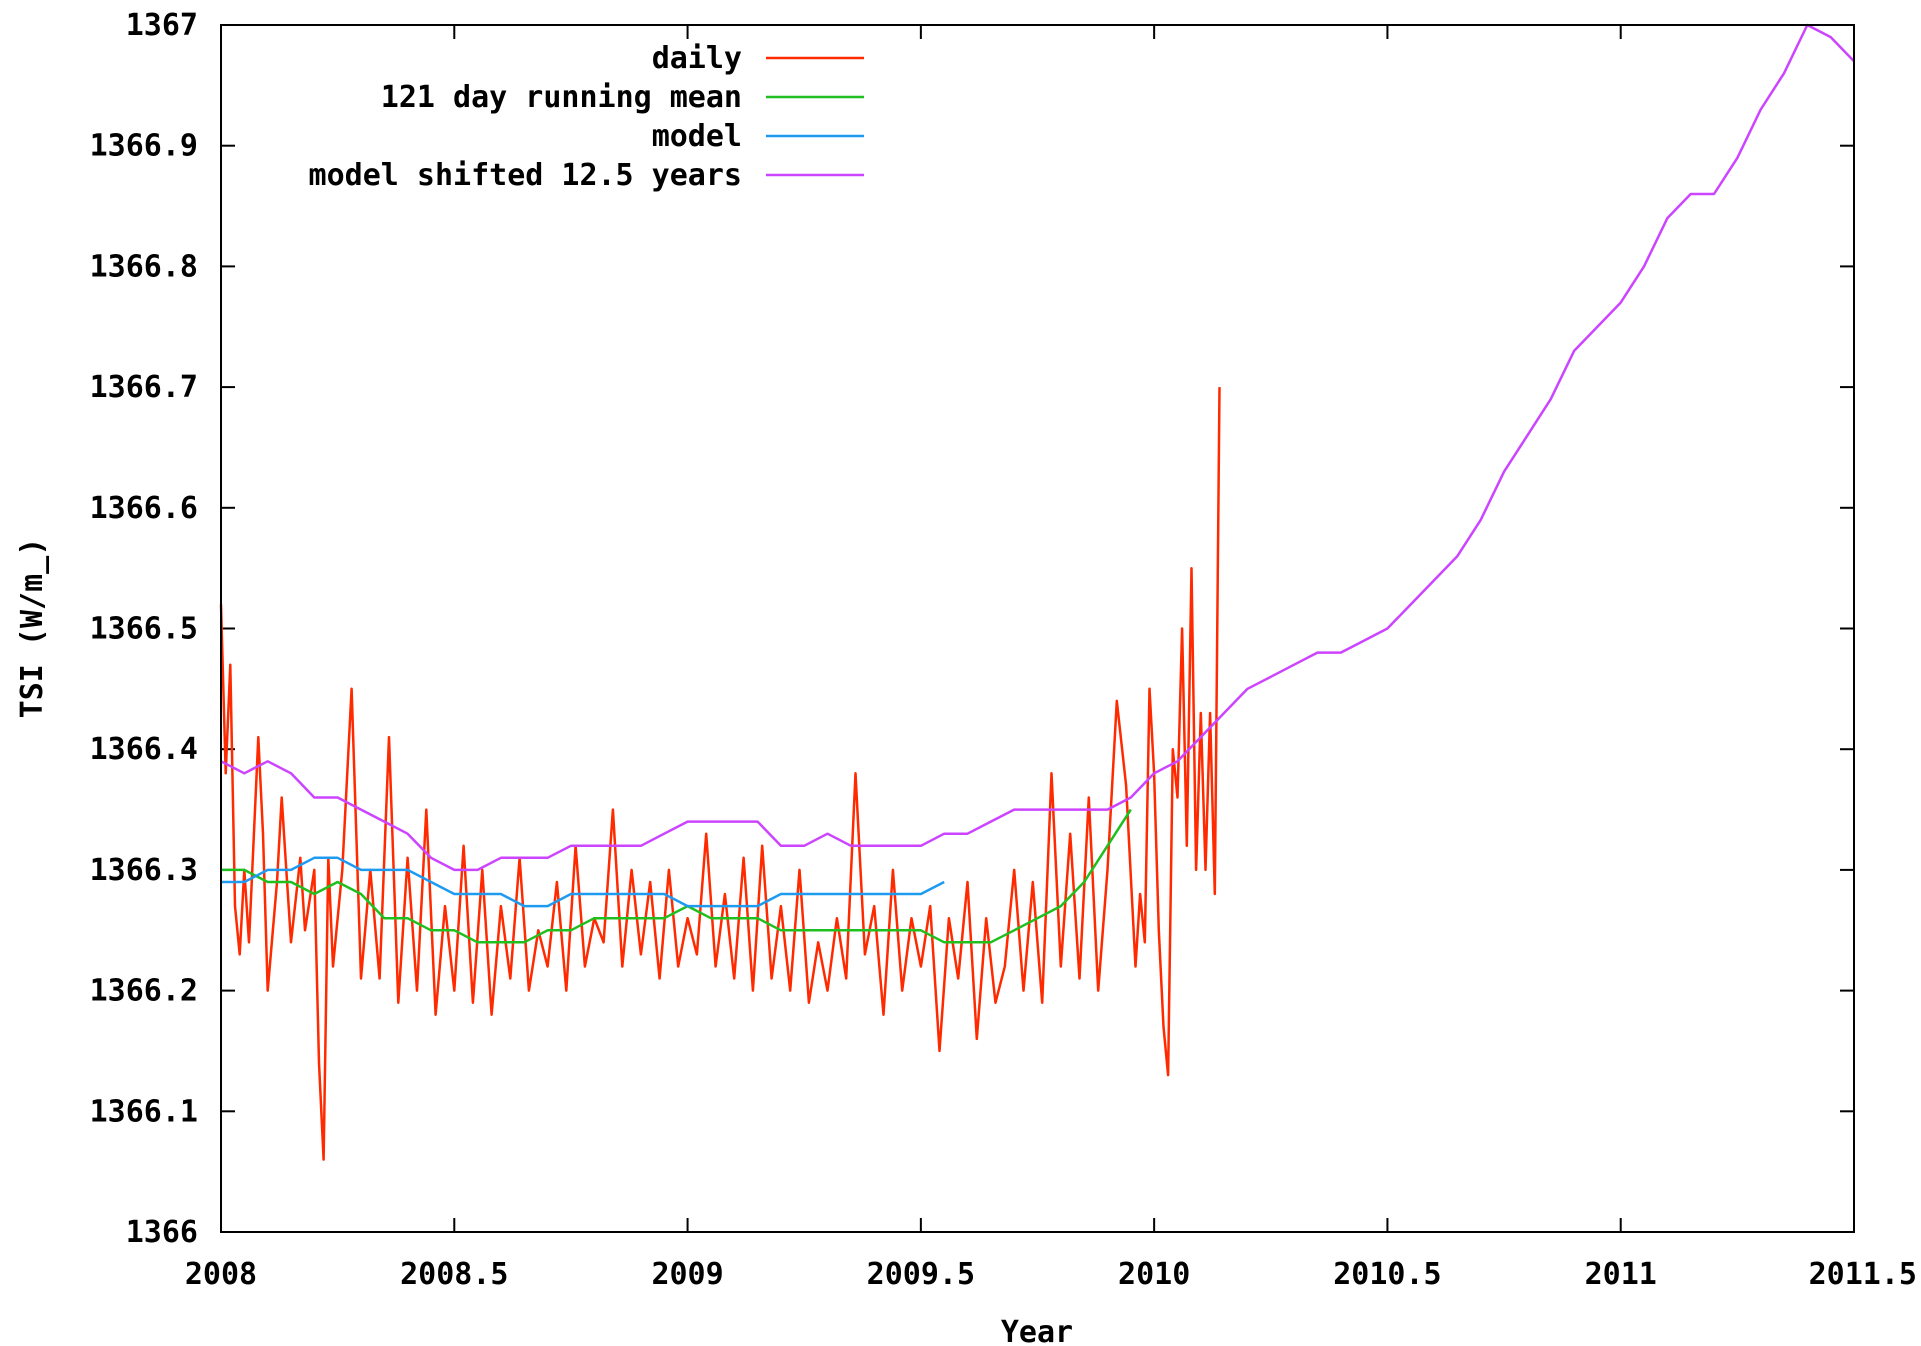  I want to click on y-tick-label: 1366.7, so click(144, 387).